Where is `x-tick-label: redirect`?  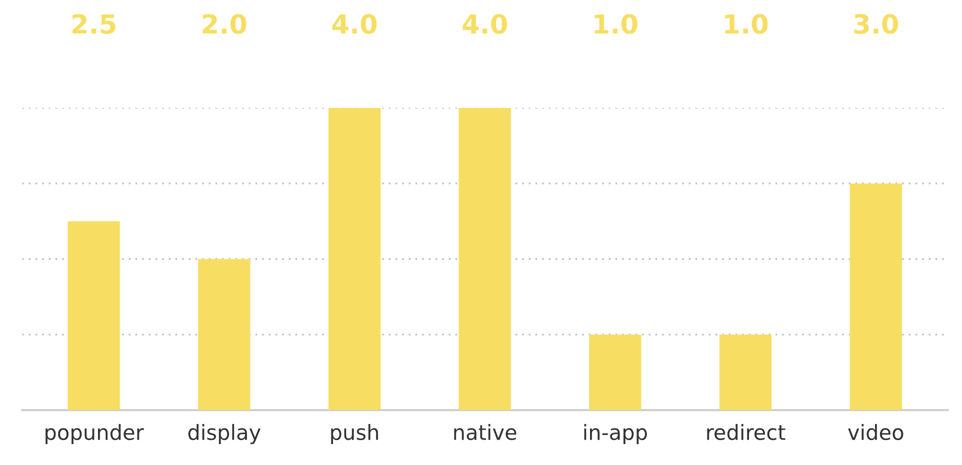 x-tick-label: redirect is located at coordinates (746, 432).